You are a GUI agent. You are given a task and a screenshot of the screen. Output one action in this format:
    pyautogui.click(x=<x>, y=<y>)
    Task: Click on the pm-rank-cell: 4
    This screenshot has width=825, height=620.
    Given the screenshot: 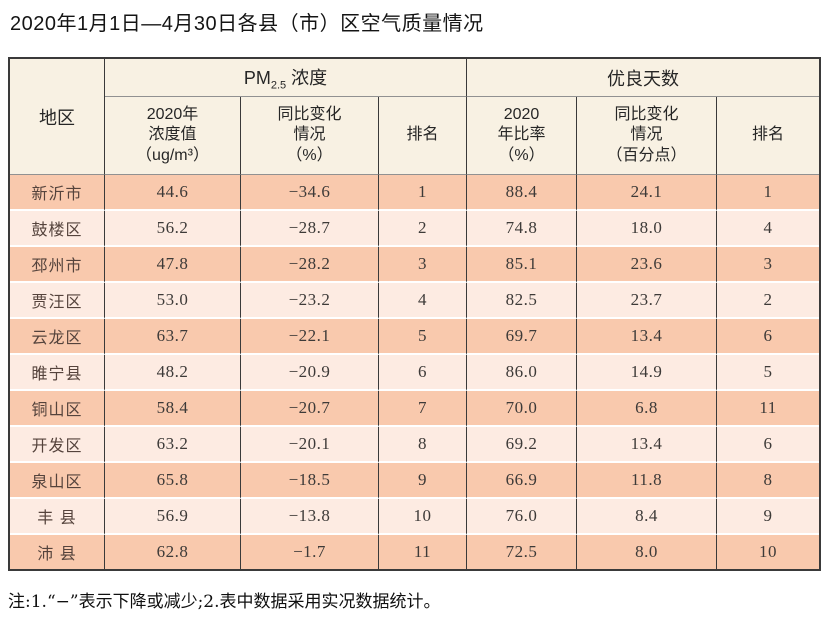 What is the action you would take?
    pyautogui.click(x=423, y=301)
    